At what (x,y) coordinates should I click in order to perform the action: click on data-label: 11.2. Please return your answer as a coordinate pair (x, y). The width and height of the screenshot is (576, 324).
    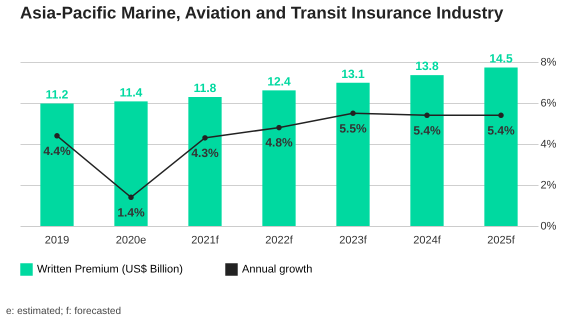
    Looking at the image, I should click on (57, 95).